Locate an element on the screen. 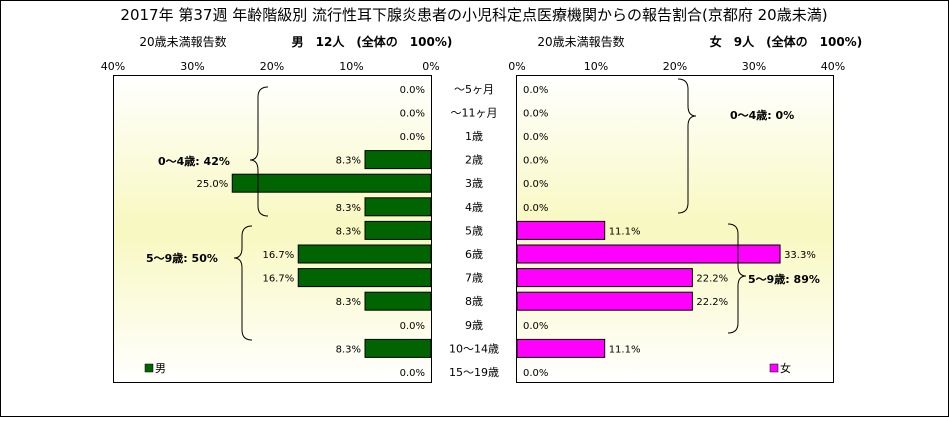 The width and height of the screenshot is (949, 421). left-header-reports: 20歳未満報告数 is located at coordinates (182, 41).